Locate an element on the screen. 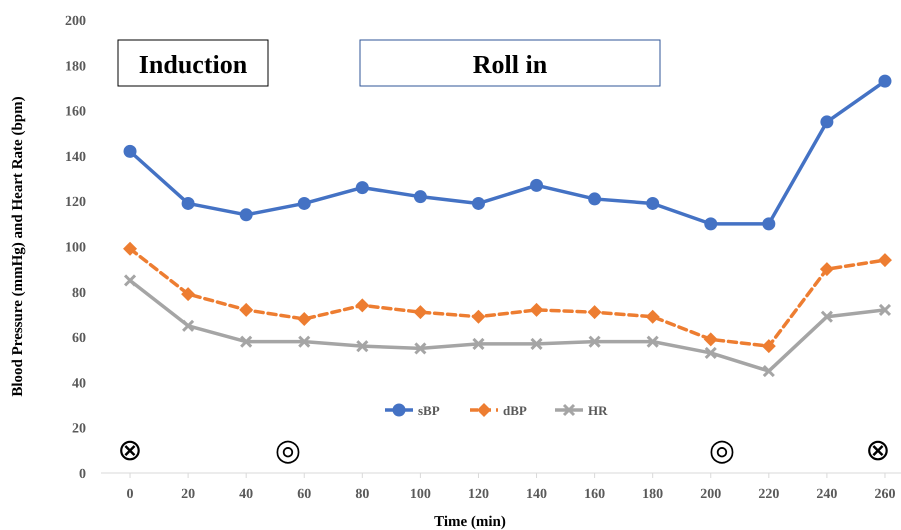 This screenshot has width=901, height=530. x-tick-label: 140 is located at coordinates (537, 494).